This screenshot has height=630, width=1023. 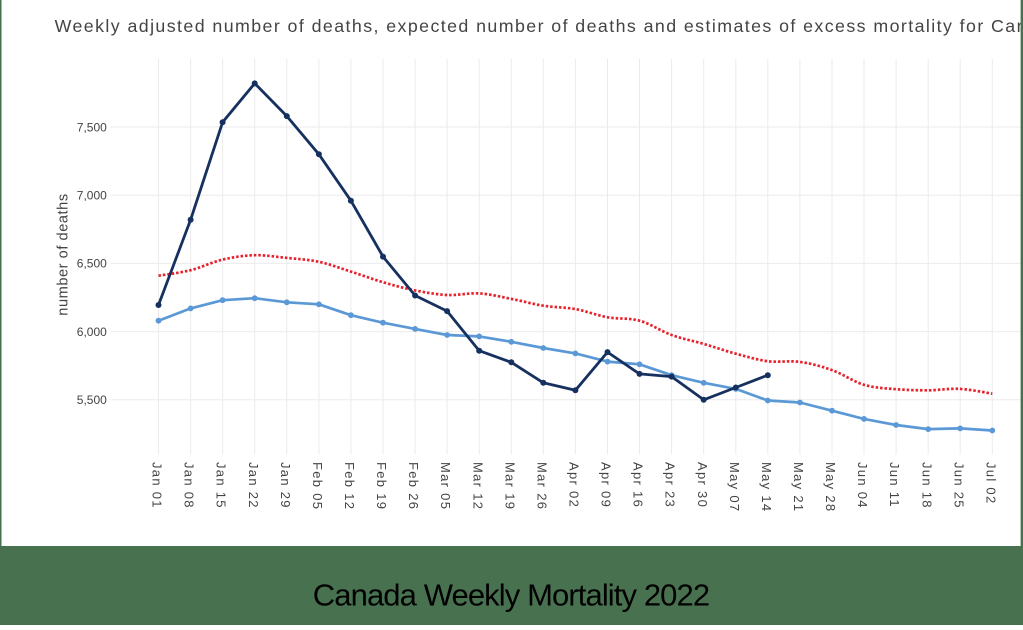 I want to click on svg-text: Jan 01, so click(x=157, y=485).